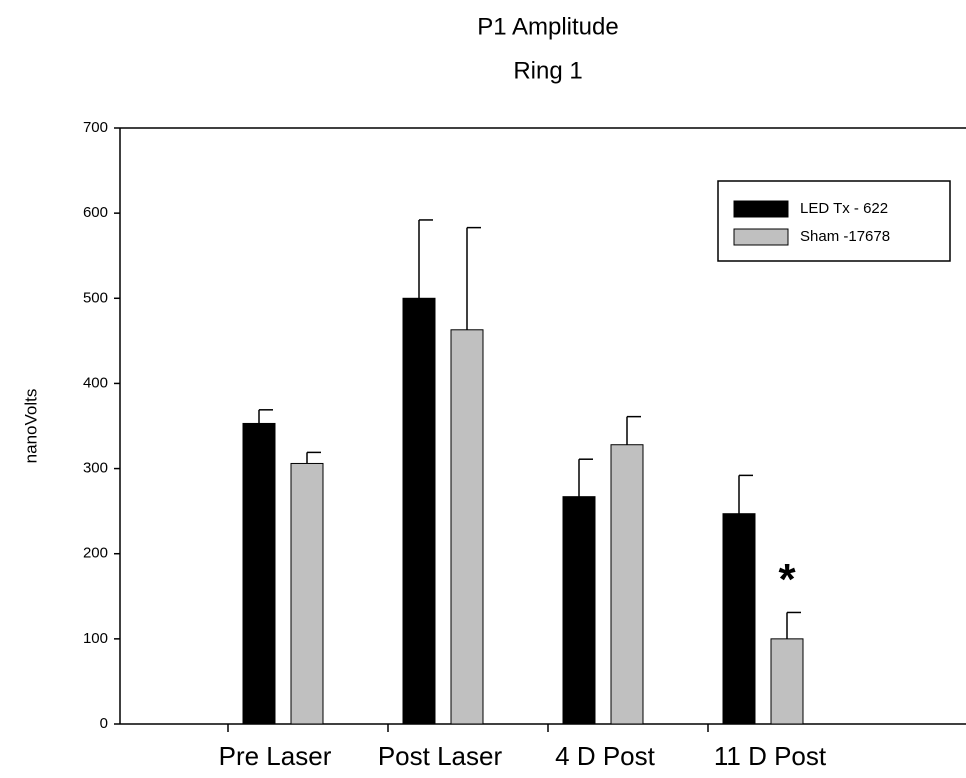 The height and width of the screenshot is (778, 966). What do you see at coordinates (30, 426) in the screenshot?
I see `y-axis-label: nanoVolts` at bounding box center [30, 426].